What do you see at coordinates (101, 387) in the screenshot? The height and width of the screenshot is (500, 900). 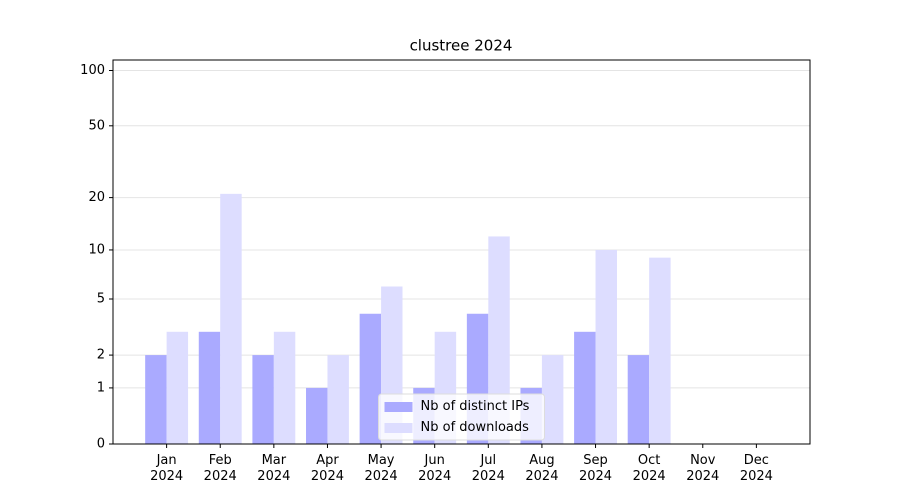 I see `y-tick-label: 1` at bounding box center [101, 387].